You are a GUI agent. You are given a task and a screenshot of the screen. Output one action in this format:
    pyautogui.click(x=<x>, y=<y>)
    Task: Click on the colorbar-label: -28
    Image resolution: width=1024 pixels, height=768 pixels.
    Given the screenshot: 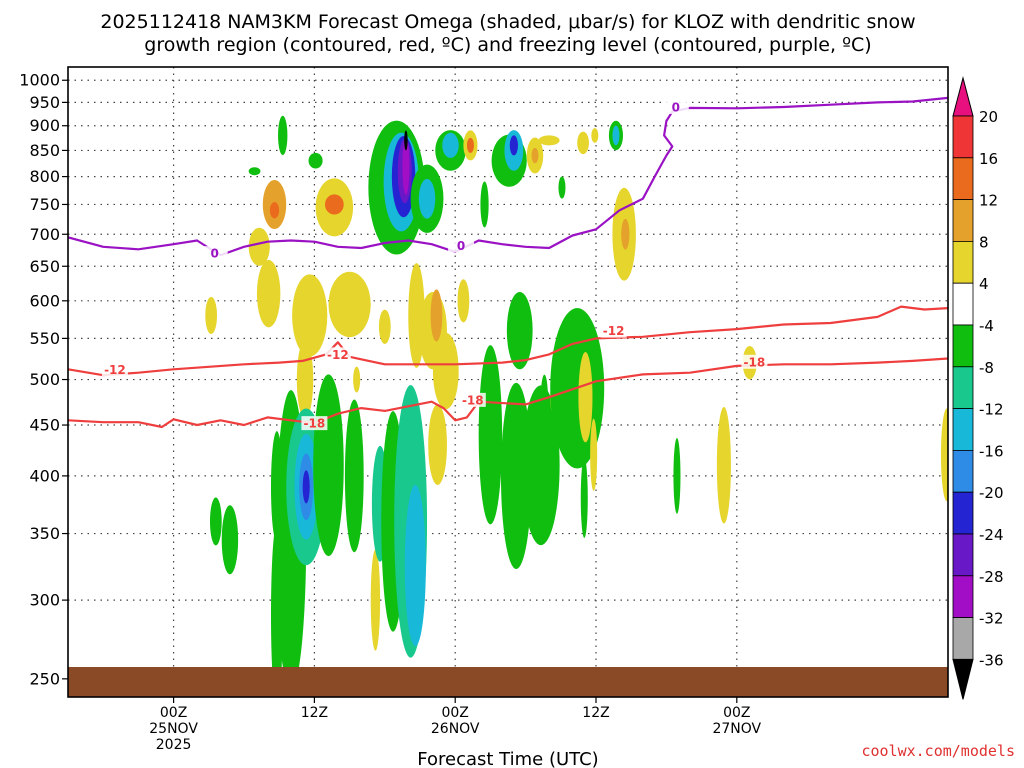 What is the action you would take?
    pyautogui.click(x=991, y=577)
    